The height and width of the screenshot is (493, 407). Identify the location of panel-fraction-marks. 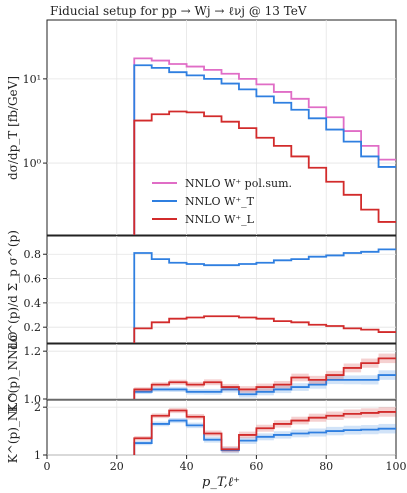
(264, 295).